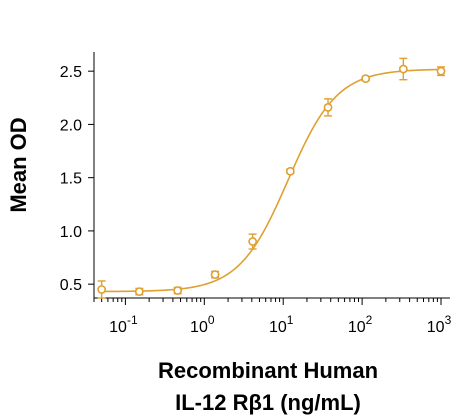 This screenshot has width=474, height=420. Describe the element at coordinates (71, 285) in the screenshot. I see `y-tick-label: 0.5` at that location.